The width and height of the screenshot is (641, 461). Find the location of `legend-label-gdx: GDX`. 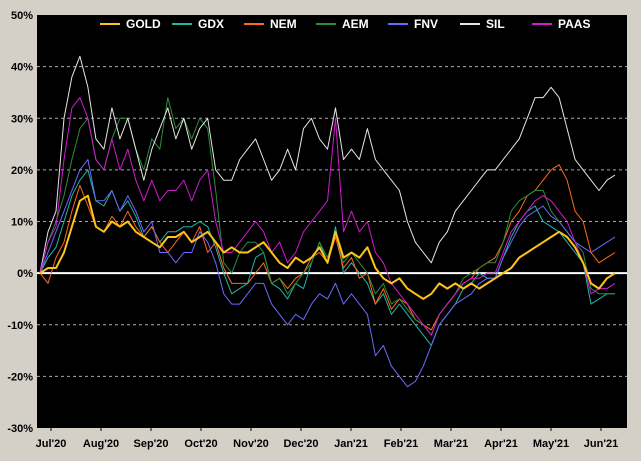

legend-label-gdx: GDX is located at coordinates (211, 24).